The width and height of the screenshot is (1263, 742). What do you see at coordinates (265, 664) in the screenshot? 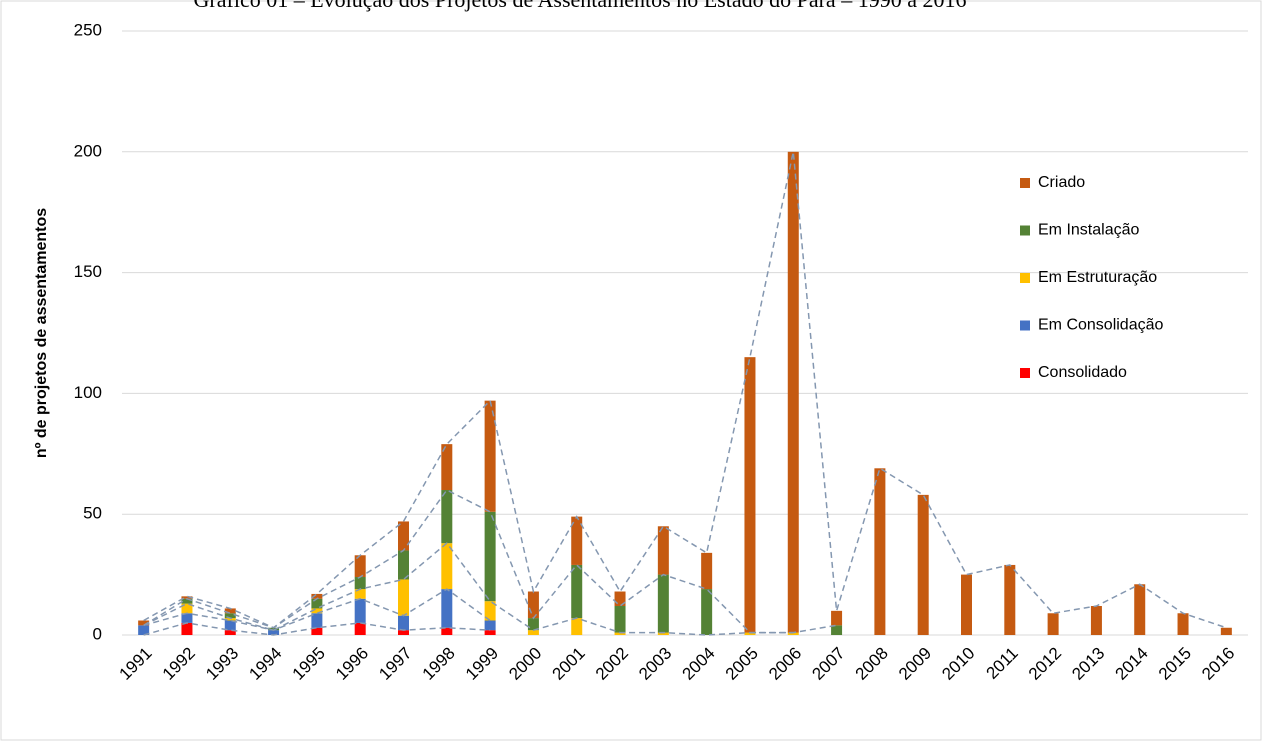
I see `x-tick-label: 1994` at bounding box center [265, 664].